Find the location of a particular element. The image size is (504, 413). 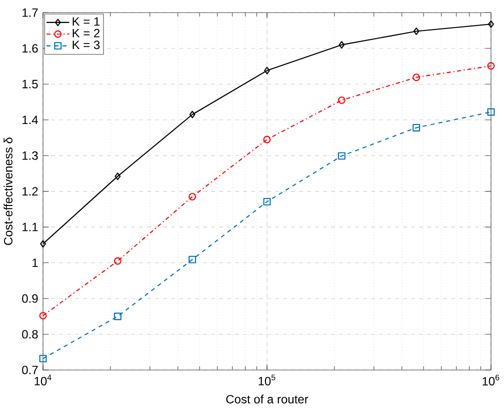

x-tick-label: 10$^{6}$ is located at coordinates (491, 380).